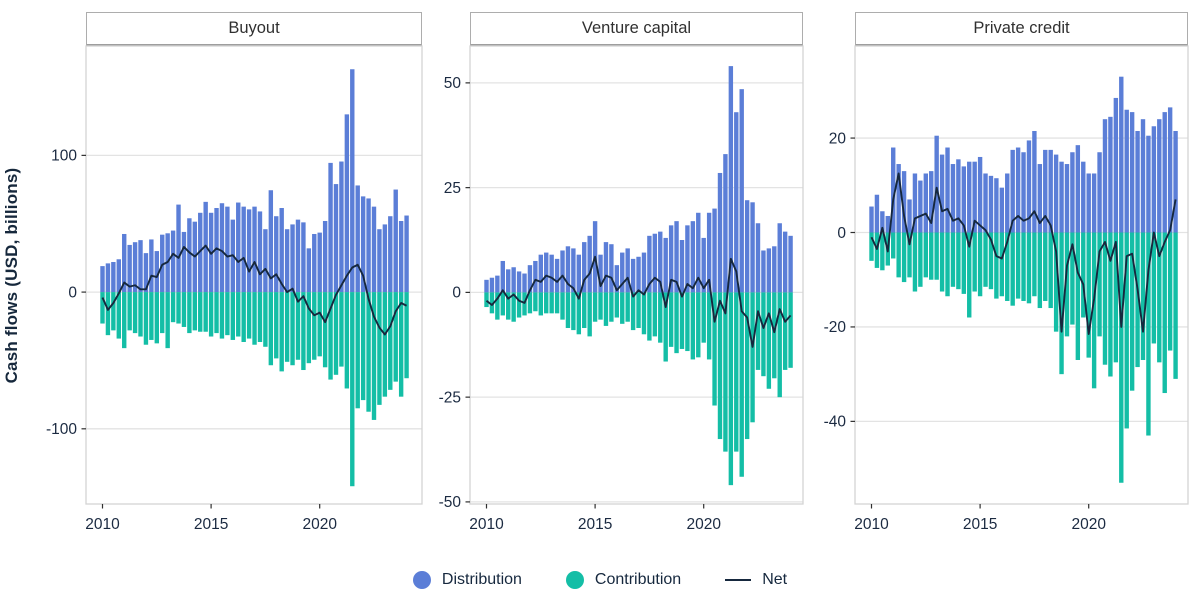 This screenshot has height=600, width=1200. I want to click on facet-title: Venture capital, so click(636, 28).